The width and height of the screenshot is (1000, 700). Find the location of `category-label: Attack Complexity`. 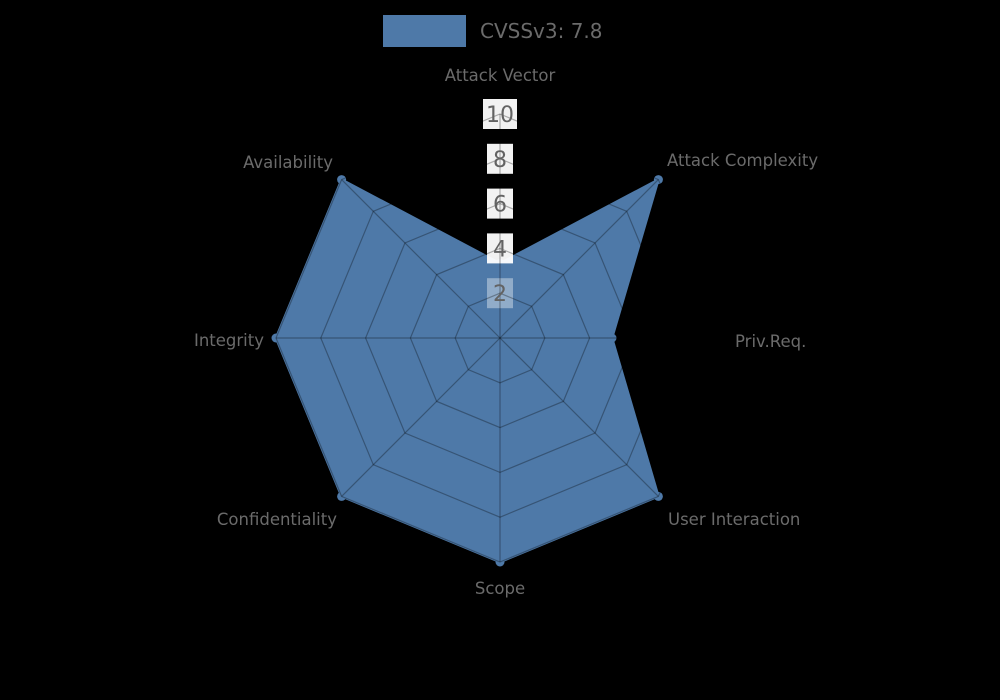

category-label: Attack Complexity is located at coordinates (742, 160).